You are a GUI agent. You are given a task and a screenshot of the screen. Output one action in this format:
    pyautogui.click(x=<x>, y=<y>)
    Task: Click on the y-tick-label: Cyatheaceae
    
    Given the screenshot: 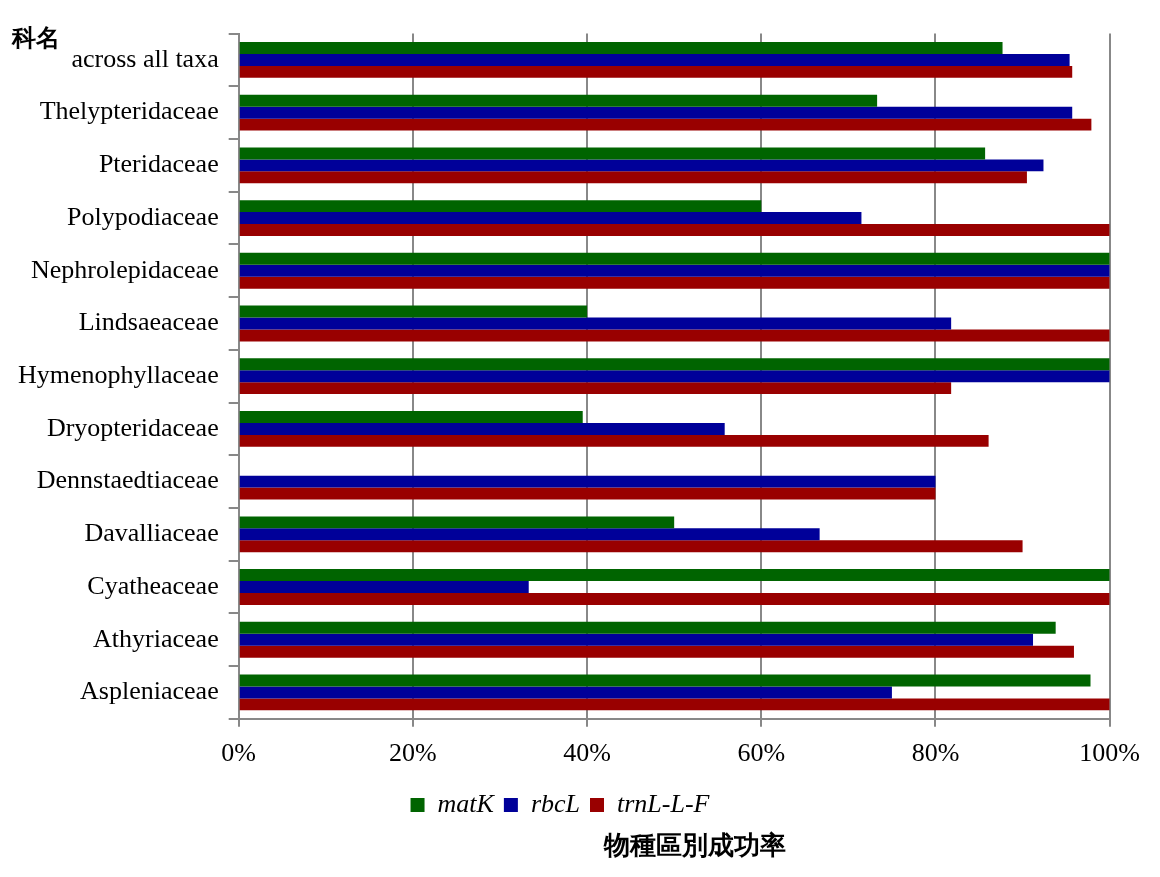 What is the action you would take?
    pyautogui.click(x=153, y=585)
    